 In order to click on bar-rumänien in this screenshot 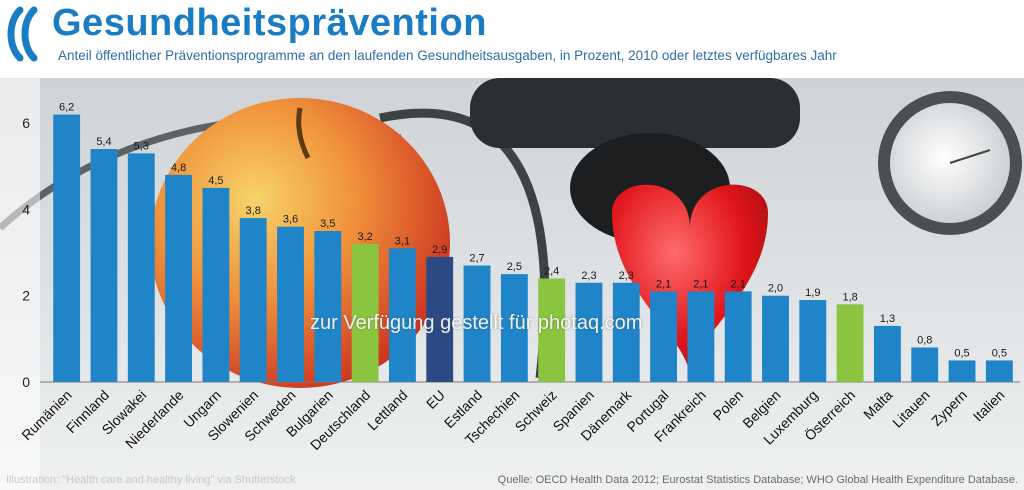, I will do `click(67, 248)`.